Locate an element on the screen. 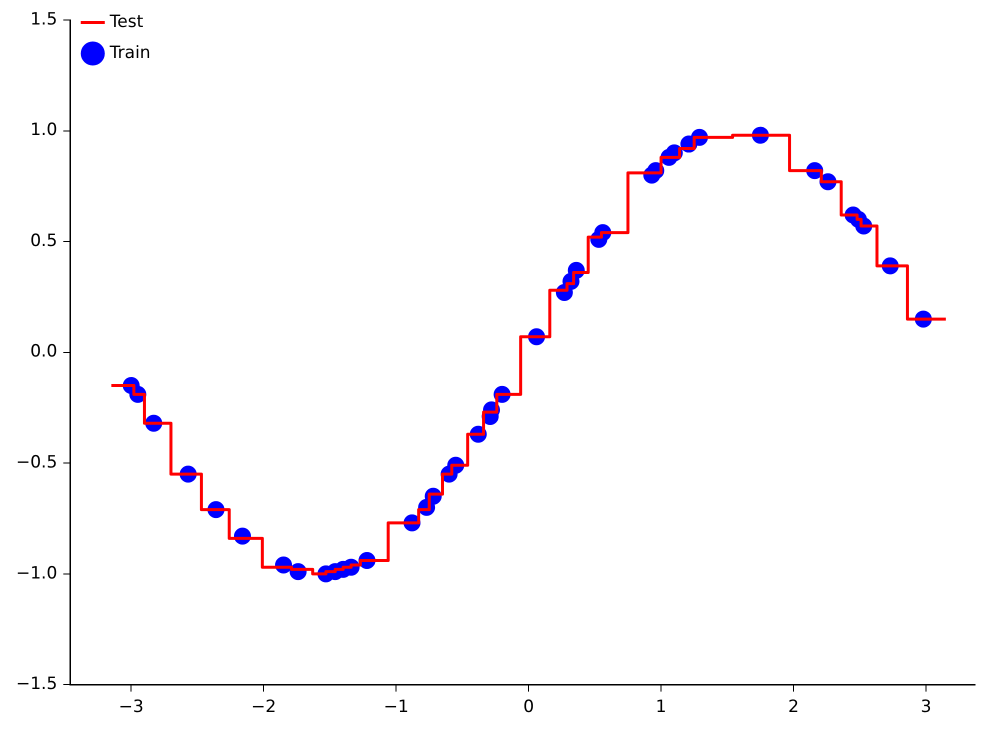  x-tick-label: 1 is located at coordinates (661, 707).